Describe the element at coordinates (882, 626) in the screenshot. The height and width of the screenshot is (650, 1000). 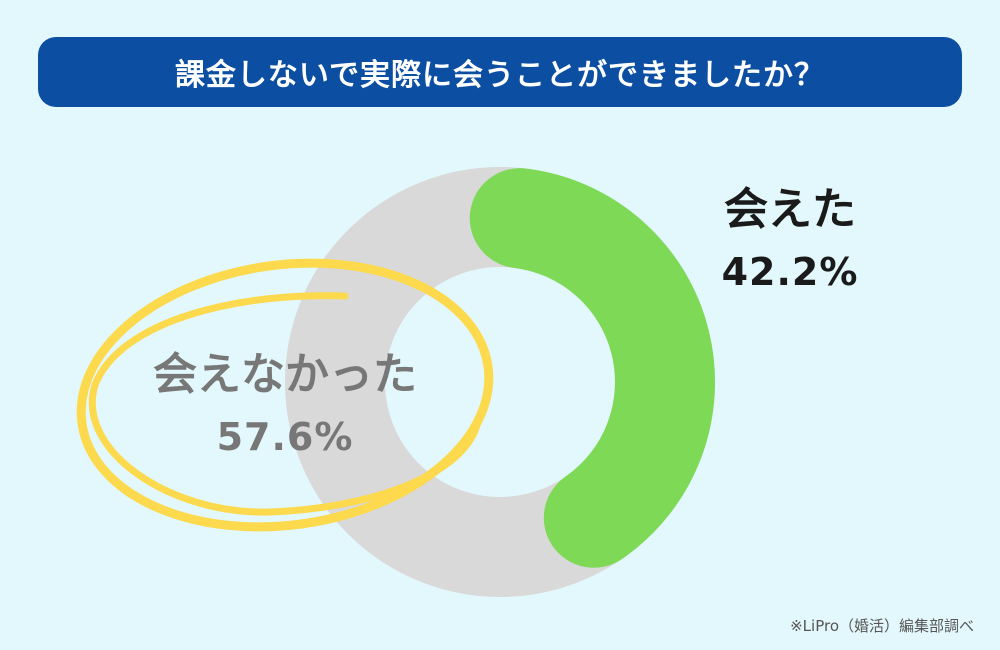
I see `source-footnote: ※LiPro（婚活）編集部調べ` at that location.